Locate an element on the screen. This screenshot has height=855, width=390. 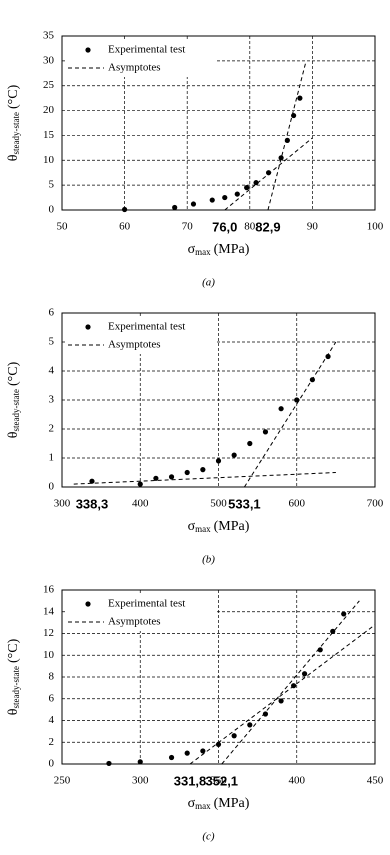
x-tick-label: 60 is located at coordinates (125, 227).